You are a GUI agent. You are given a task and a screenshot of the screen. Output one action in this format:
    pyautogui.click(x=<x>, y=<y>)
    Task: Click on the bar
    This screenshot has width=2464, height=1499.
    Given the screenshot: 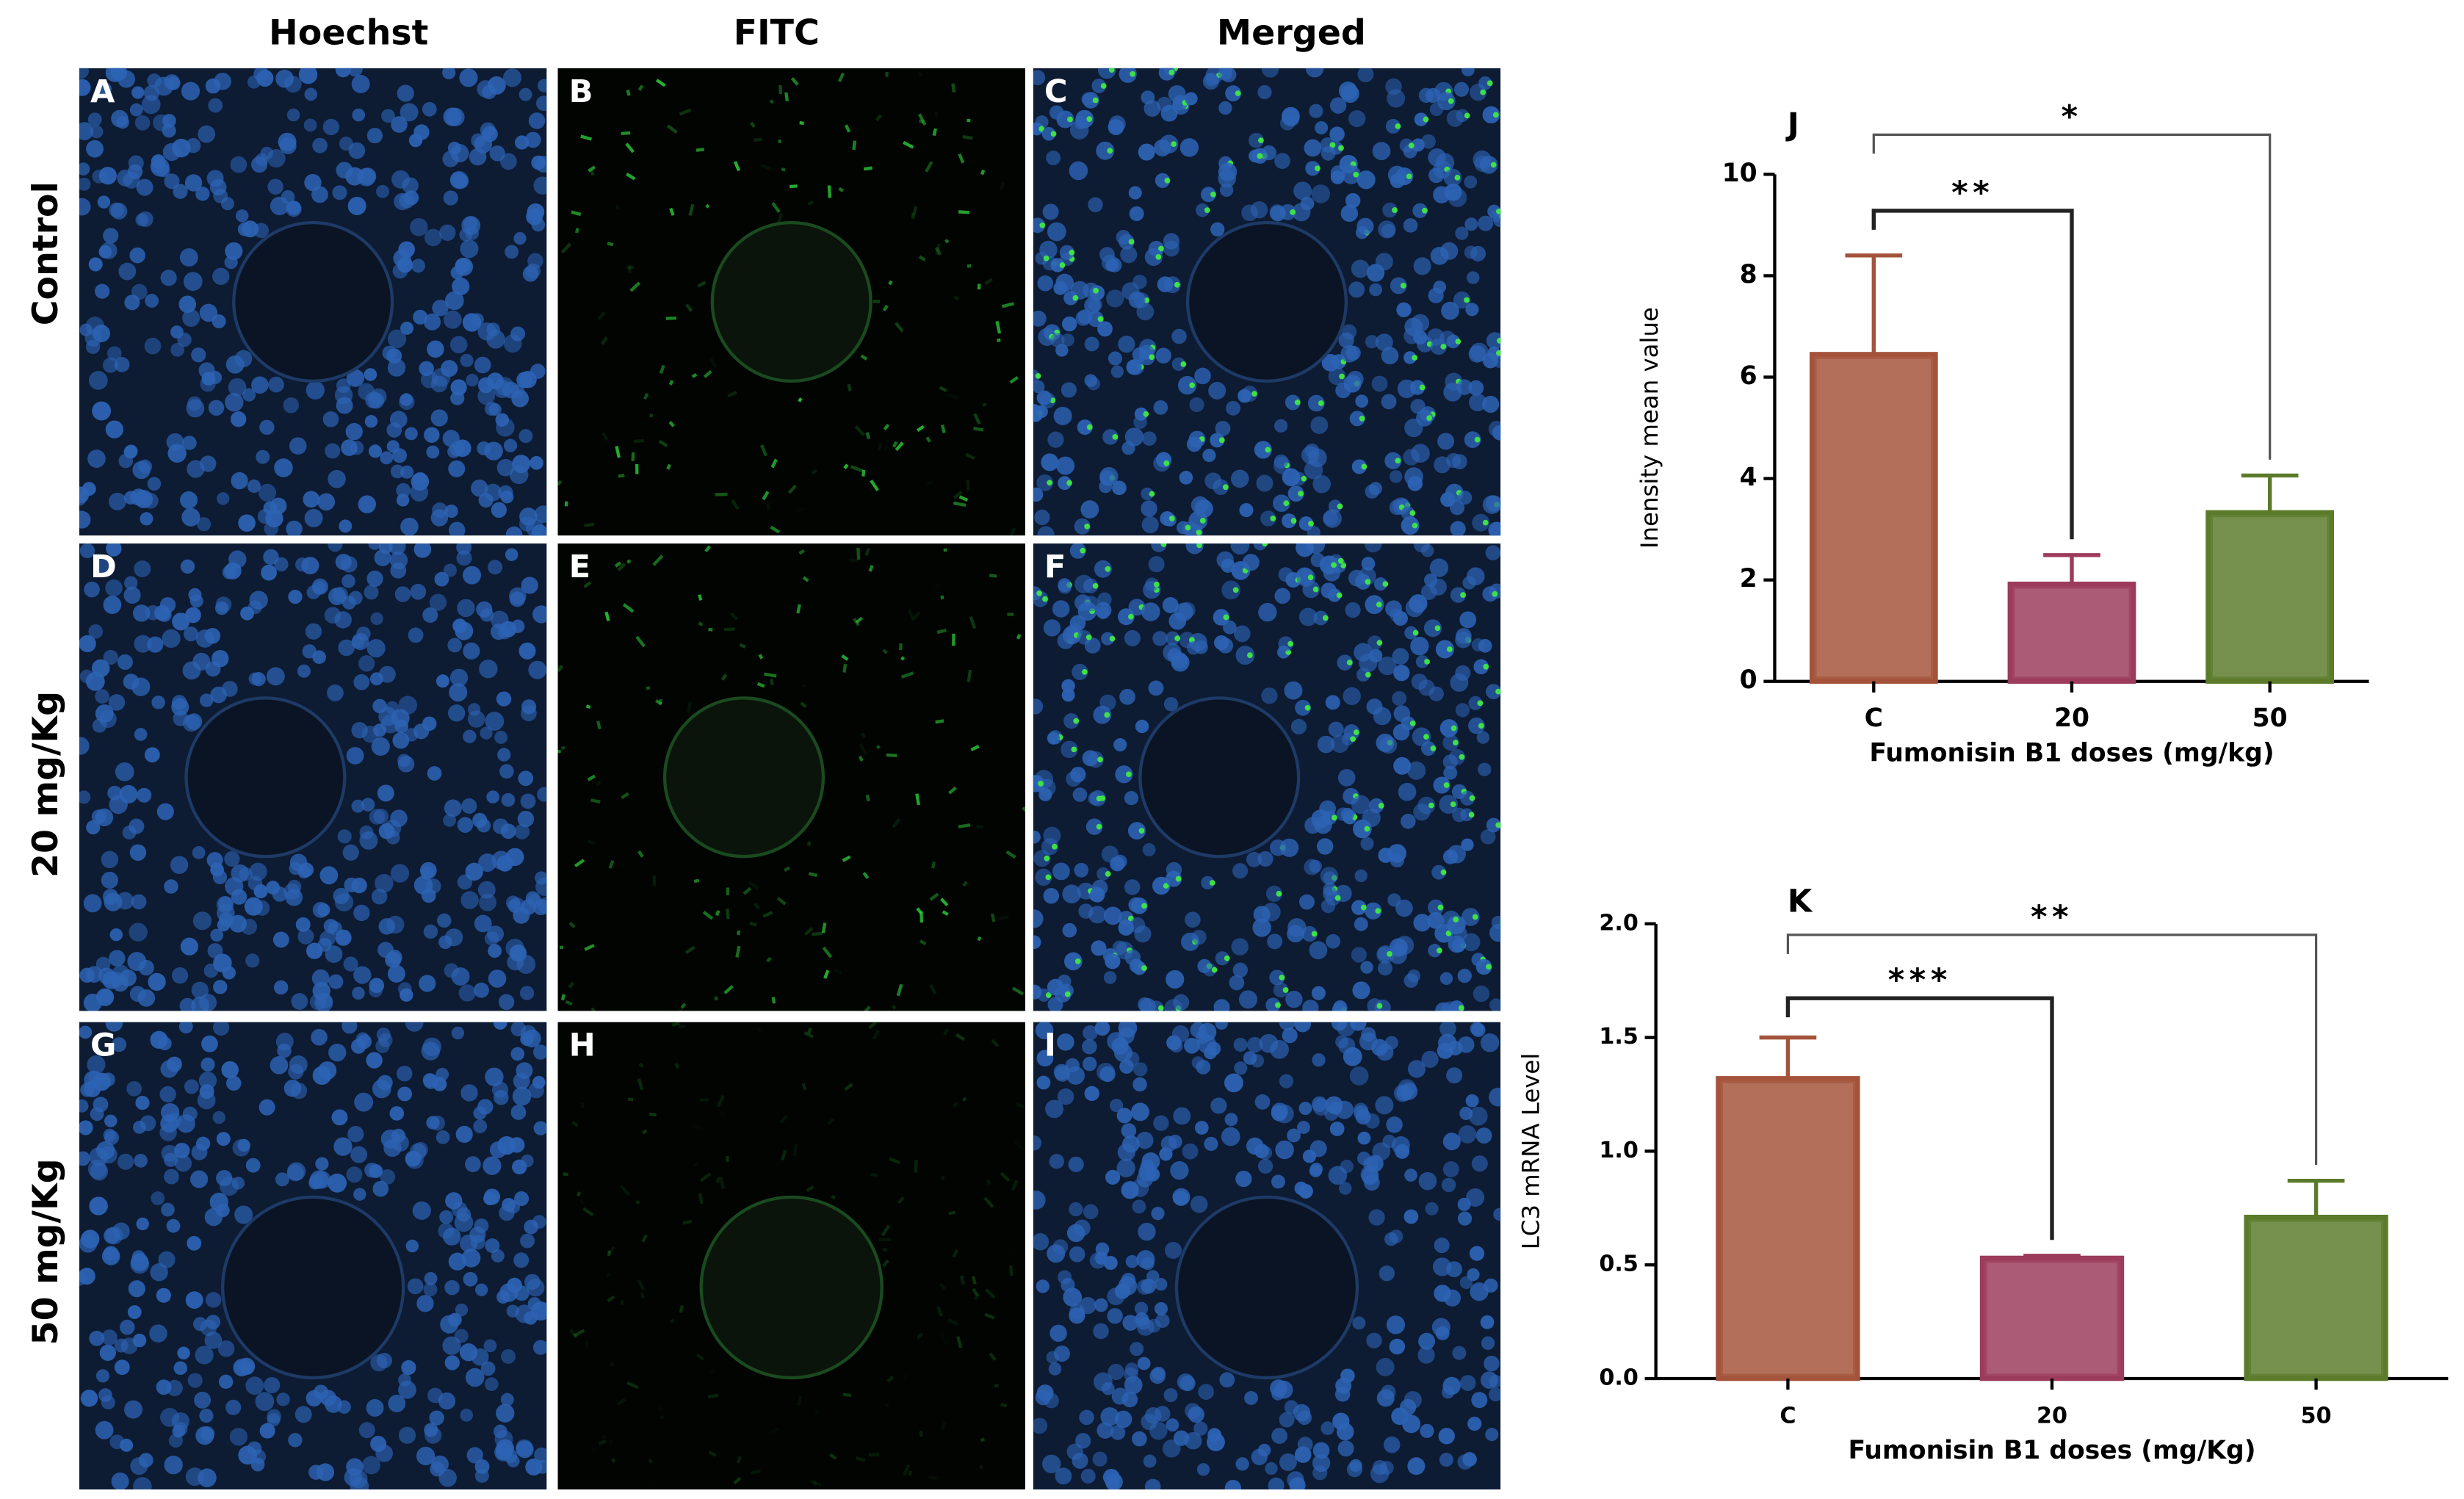 What is the action you would take?
    pyautogui.click(x=2052, y=1318)
    